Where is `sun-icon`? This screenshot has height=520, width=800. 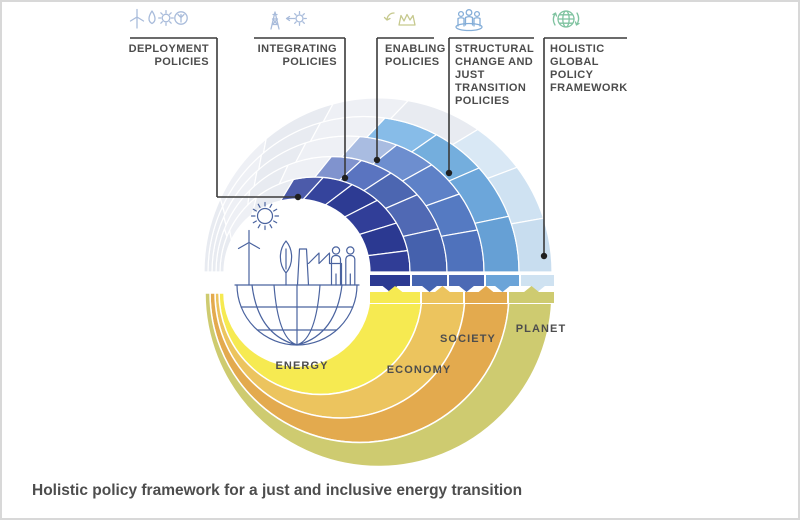
sun-icon is located at coordinates (265, 216).